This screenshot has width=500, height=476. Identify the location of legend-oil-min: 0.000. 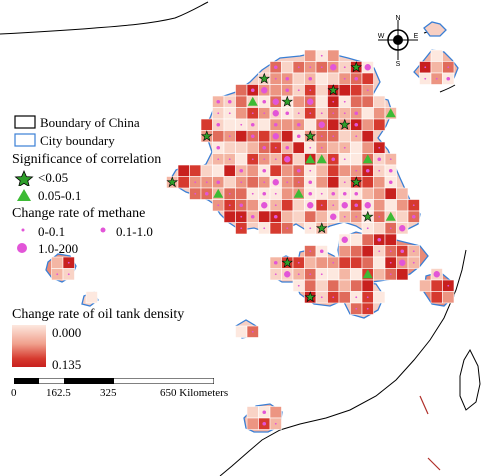
(67, 332).